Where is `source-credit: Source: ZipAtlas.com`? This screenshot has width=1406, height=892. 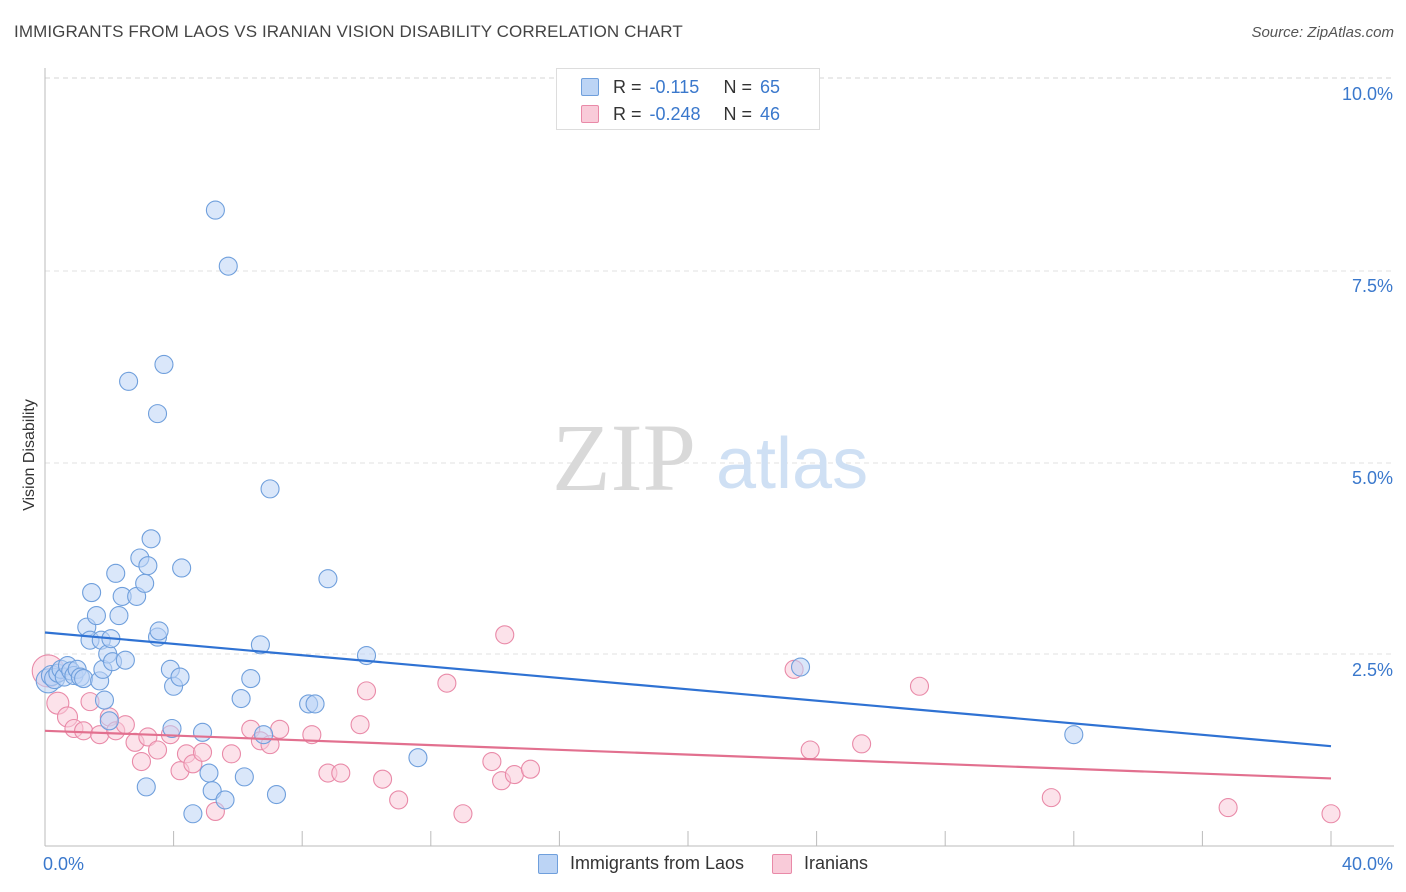 source-credit: Source: ZipAtlas.com is located at coordinates (1322, 32).